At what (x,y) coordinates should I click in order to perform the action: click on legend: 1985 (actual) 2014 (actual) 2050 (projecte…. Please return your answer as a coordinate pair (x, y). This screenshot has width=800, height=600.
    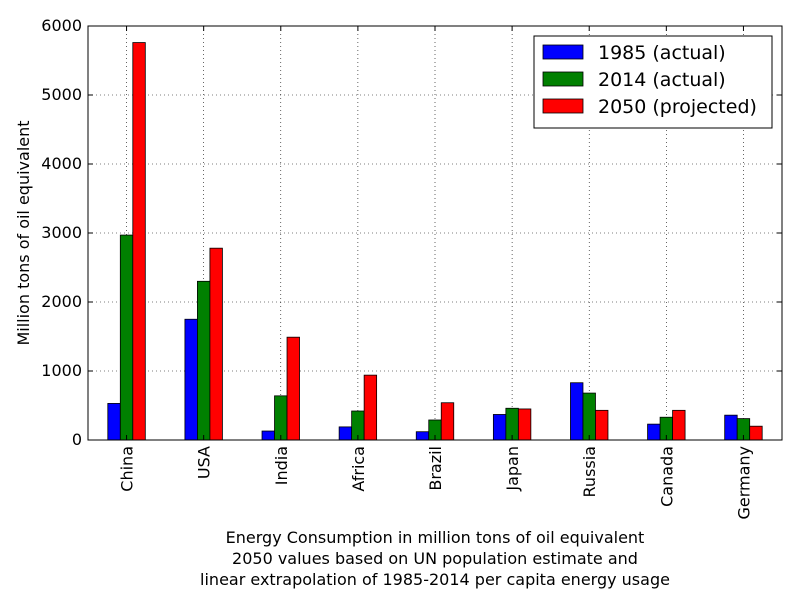
    Looking at the image, I should click on (653, 82).